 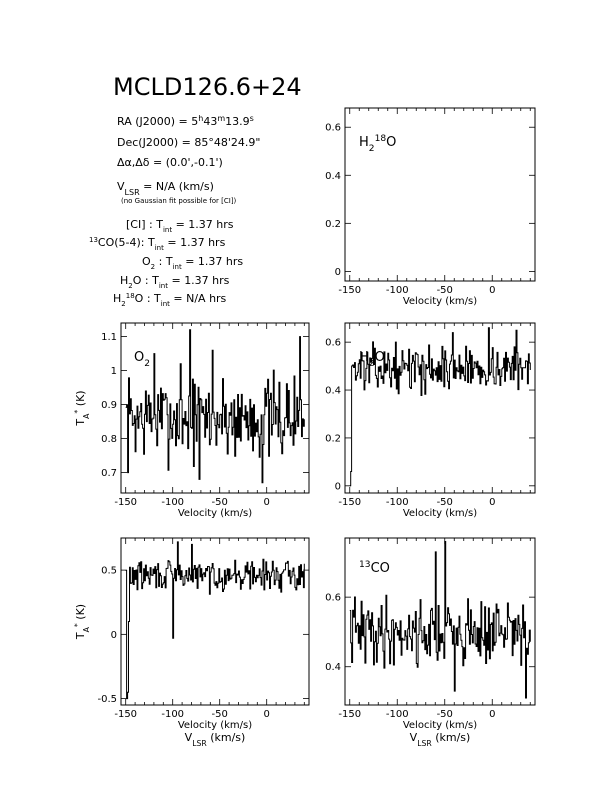 I want to click on spectrum-line-13co, so click(x=440, y=620).